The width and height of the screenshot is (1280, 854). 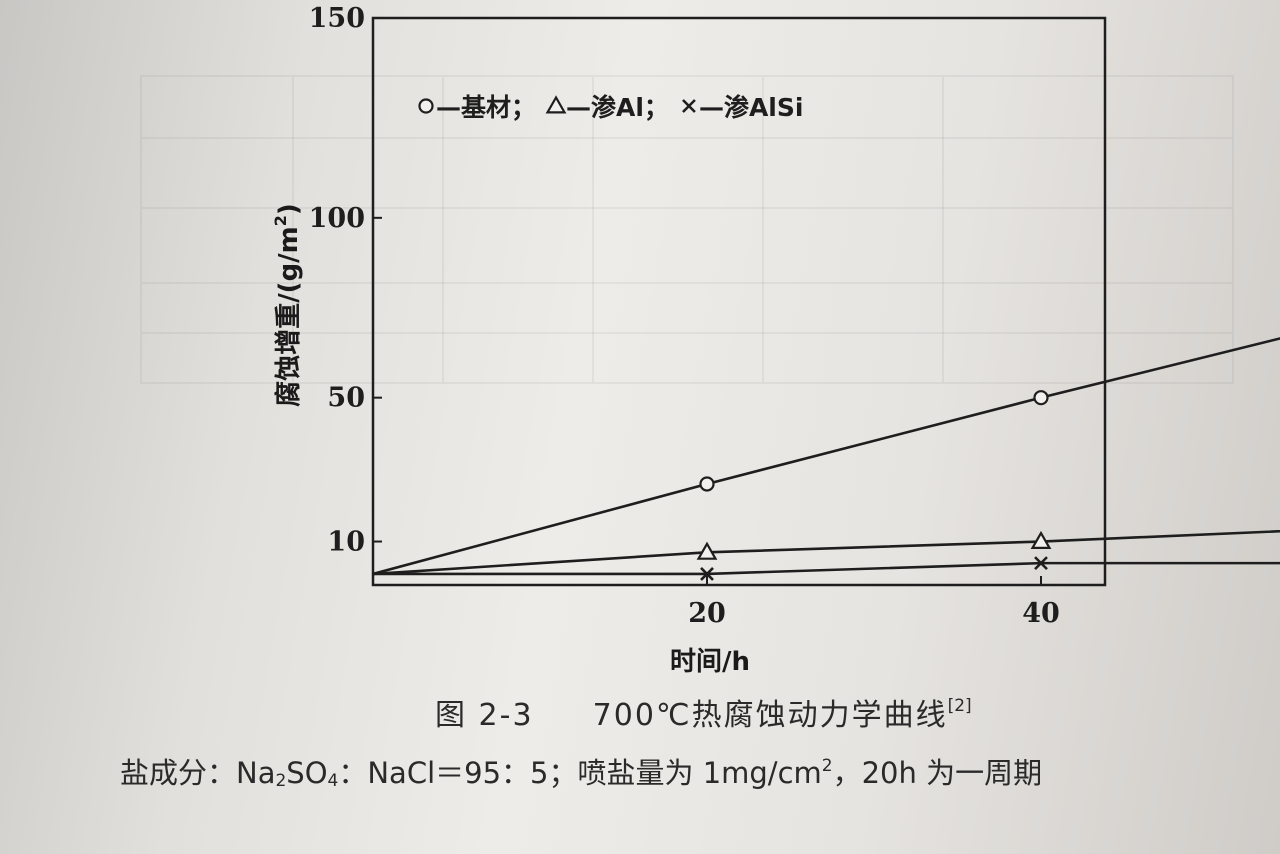 I want to click on series-x, so click(x=826, y=568).